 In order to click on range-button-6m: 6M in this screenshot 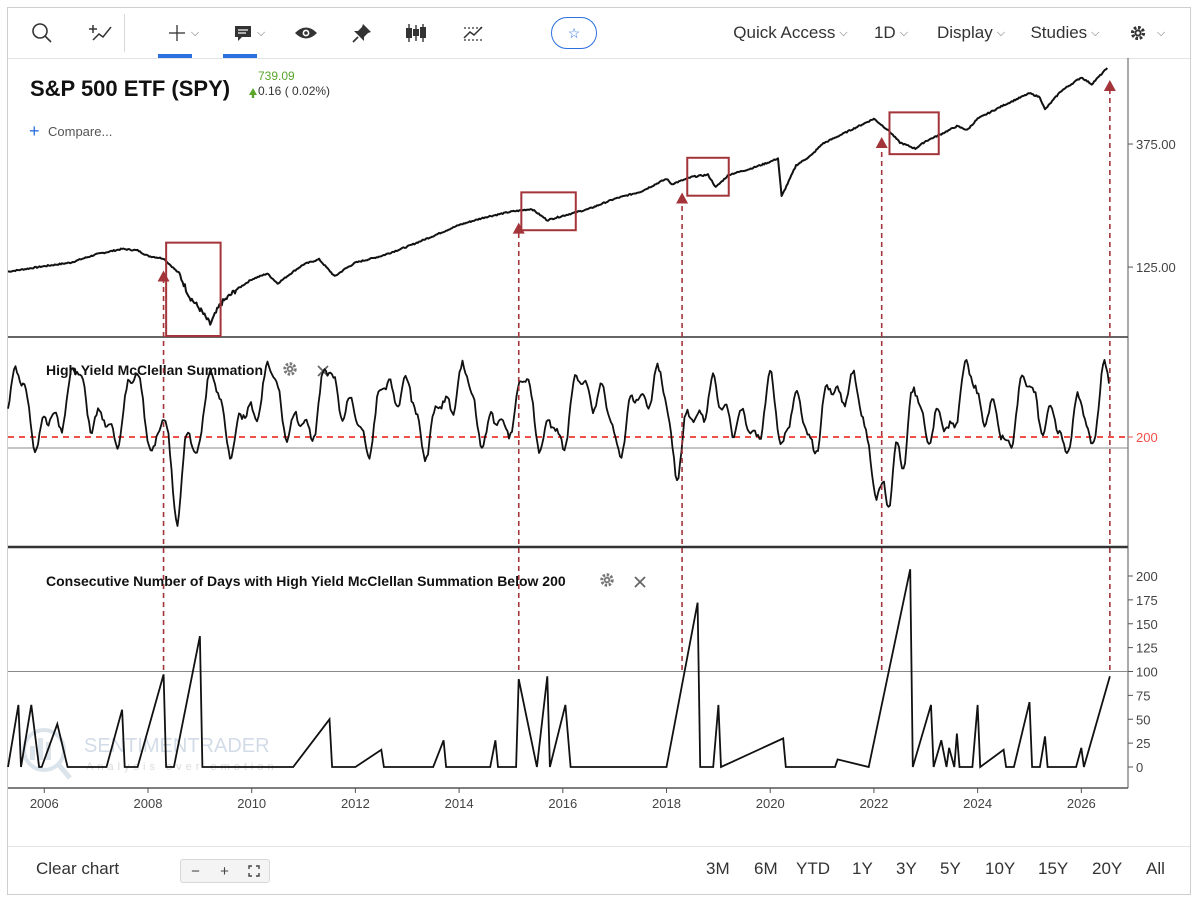, I will do `click(766, 868)`.